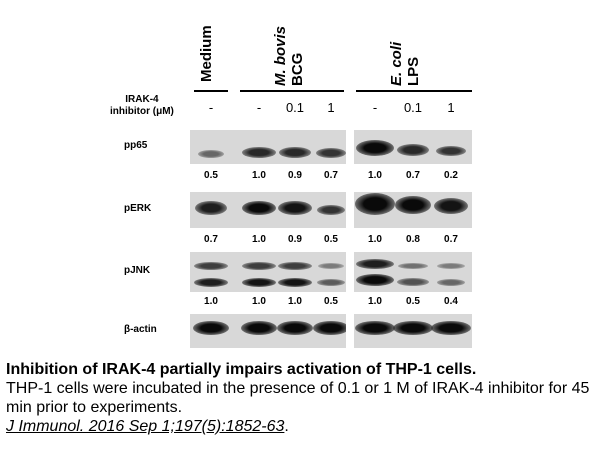 The width and height of the screenshot is (605, 454). I want to click on band-intensity-value: 0.8, so click(413, 239).